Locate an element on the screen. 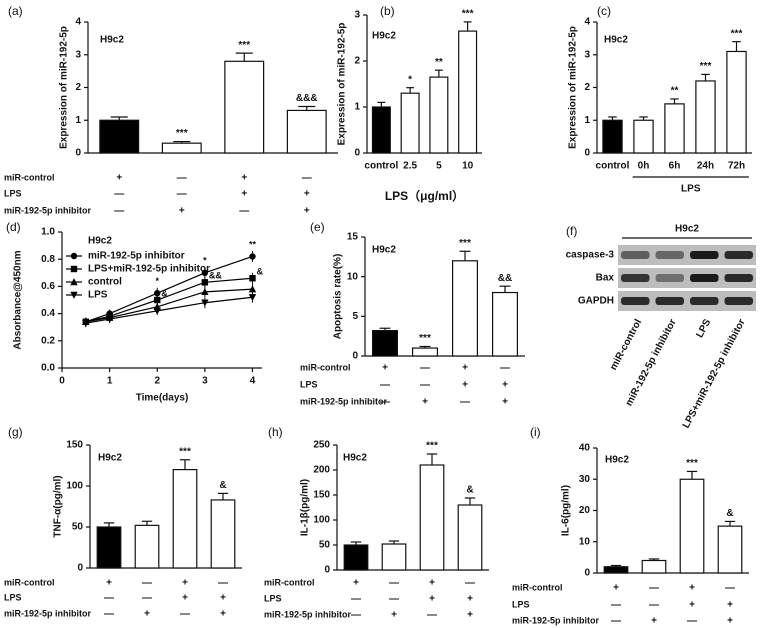  y-axis-label: TNF-α(pg/ml) is located at coordinates (58, 506).